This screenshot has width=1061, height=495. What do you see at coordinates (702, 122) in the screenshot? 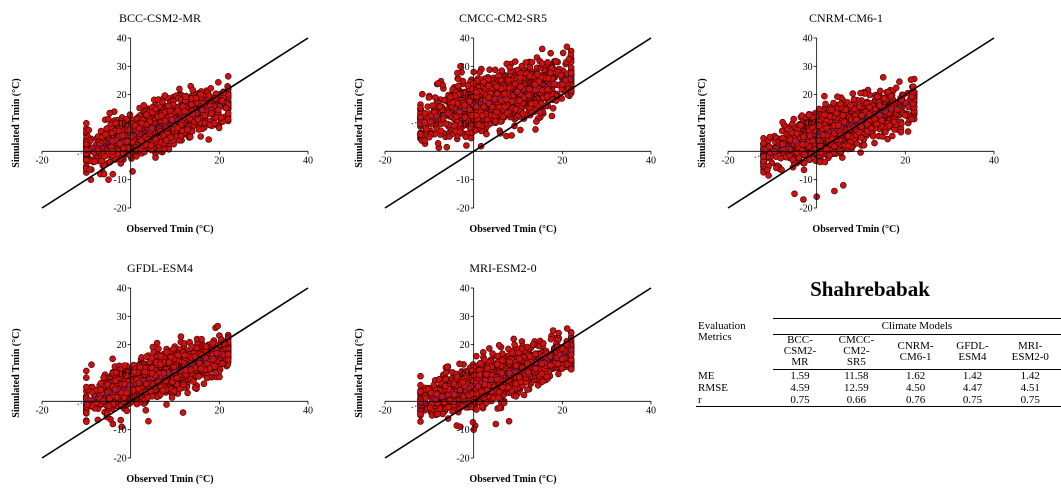
I see `y-axis-label: Simulated Tmin (°C)` at bounding box center [702, 122].